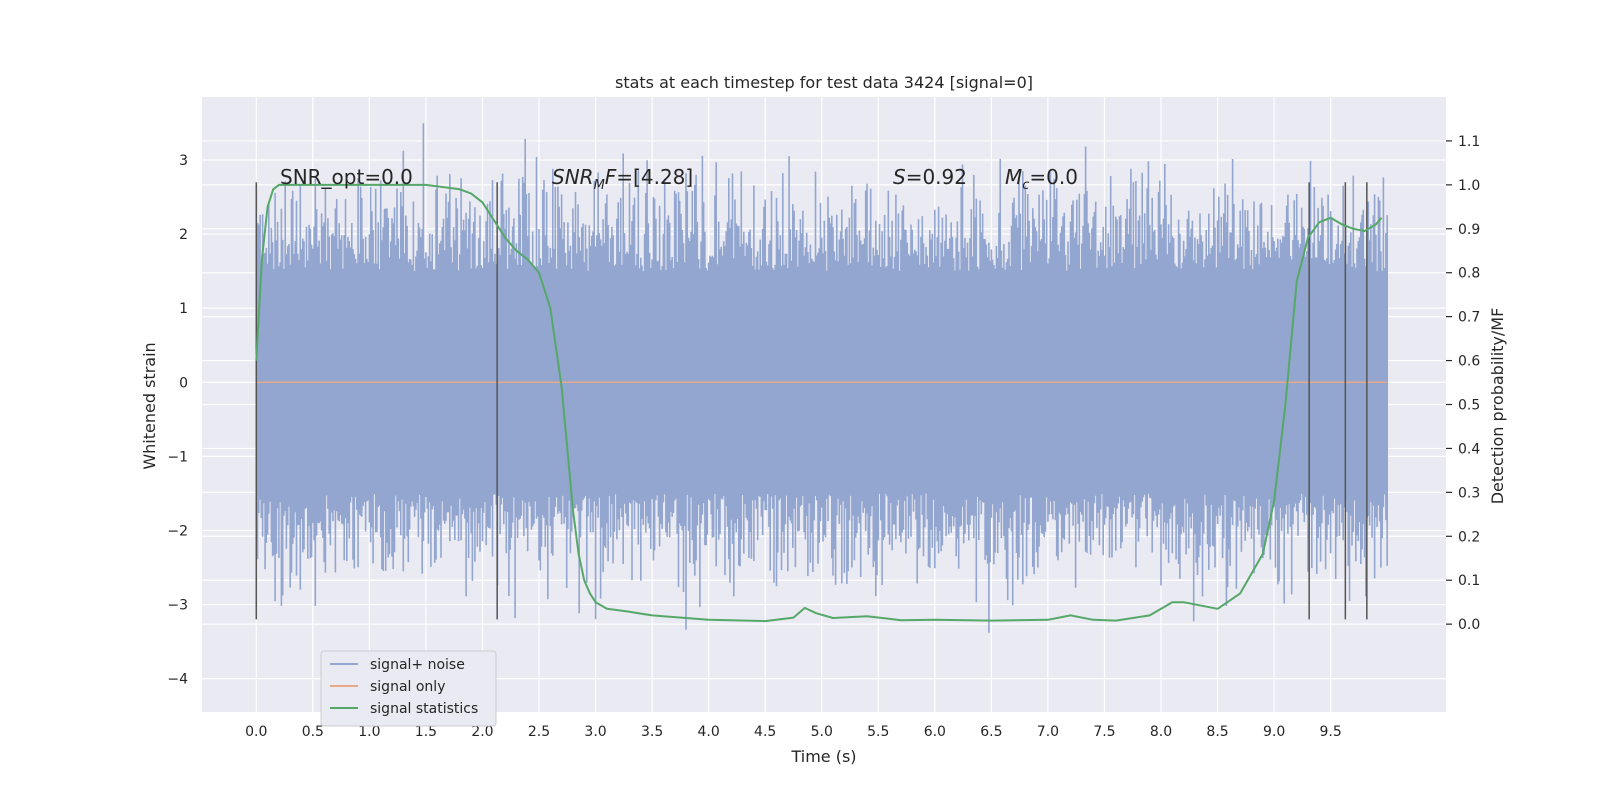 This screenshot has width=1600, height=800. Describe the element at coordinates (183, 383) in the screenshot. I see `y-tick-label: 0` at that location.